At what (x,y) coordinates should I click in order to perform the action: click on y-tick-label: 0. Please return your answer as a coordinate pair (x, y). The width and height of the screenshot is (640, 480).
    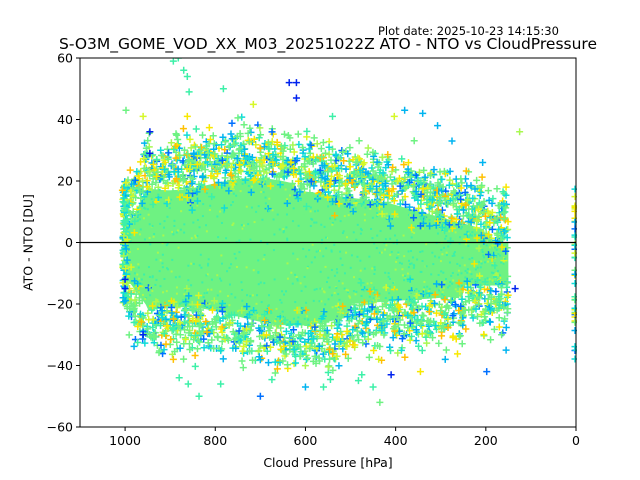
    Looking at the image, I should click on (69, 242).